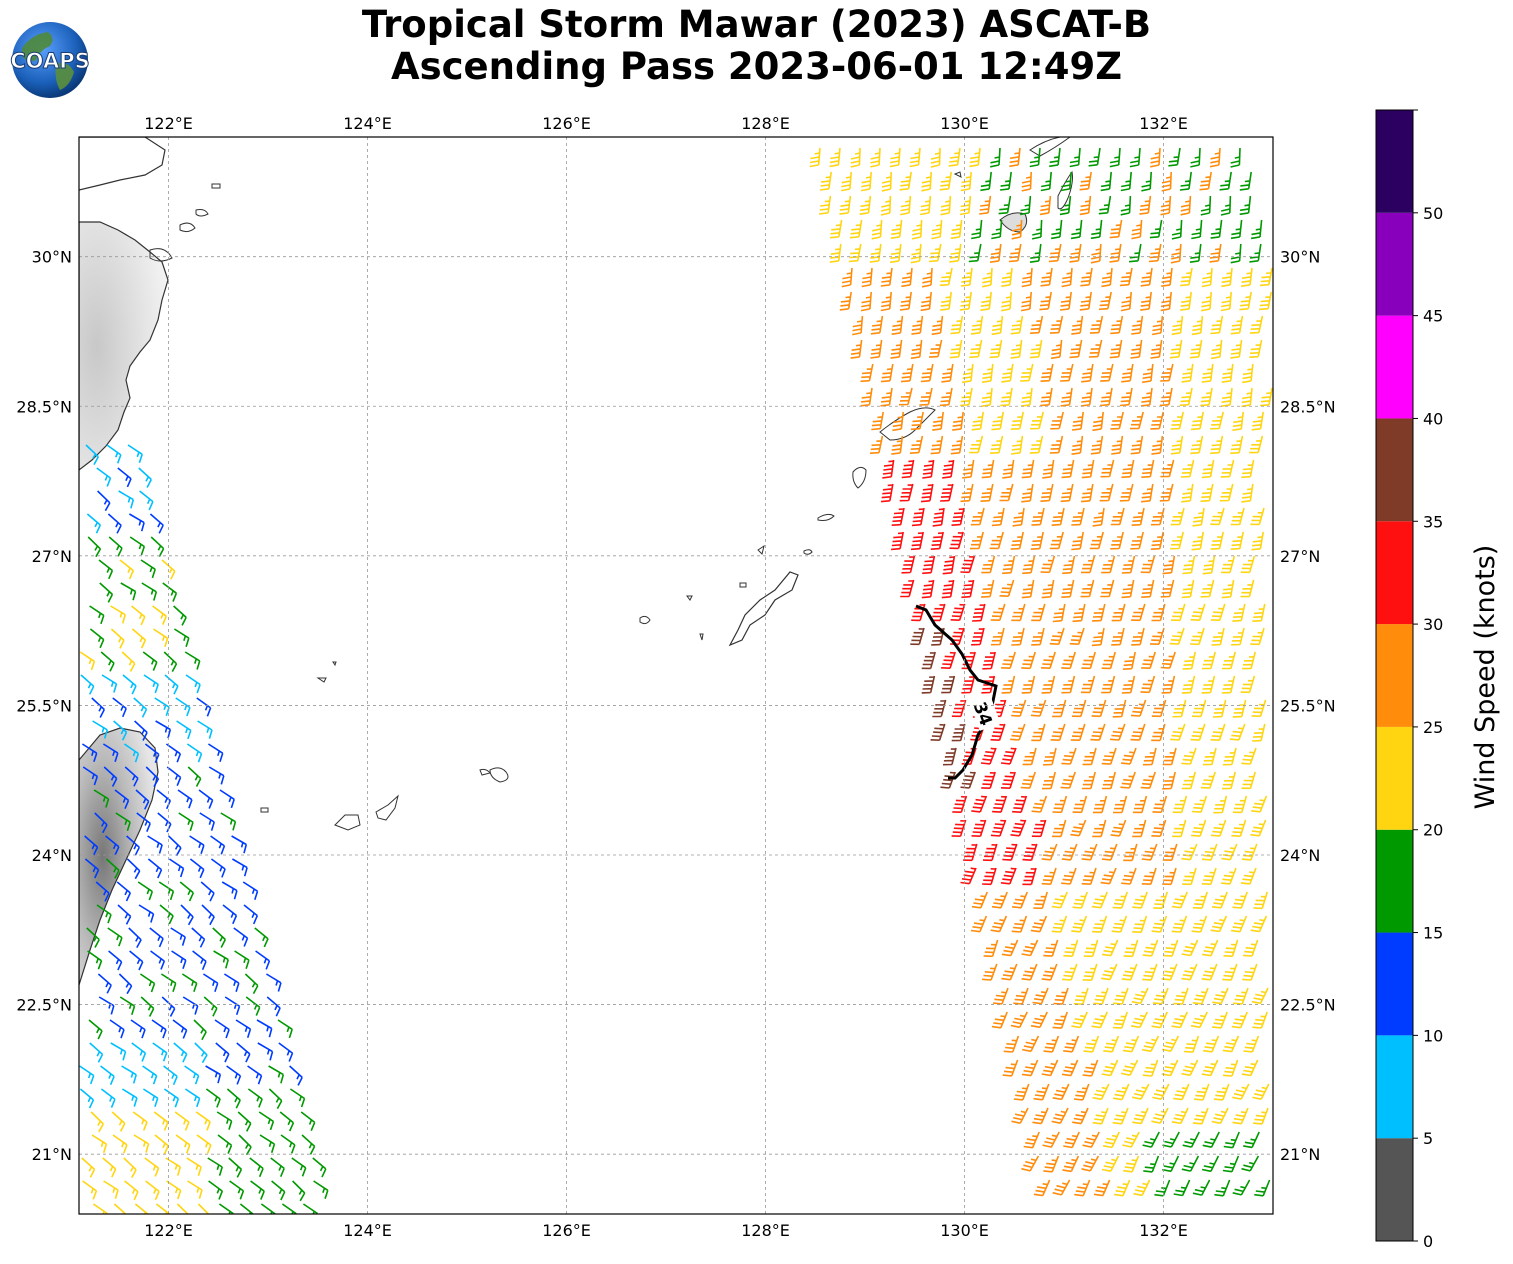 The width and height of the screenshot is (1513, 1264). I want to click on right-lat-label: 30°N, so click(1300, 257).